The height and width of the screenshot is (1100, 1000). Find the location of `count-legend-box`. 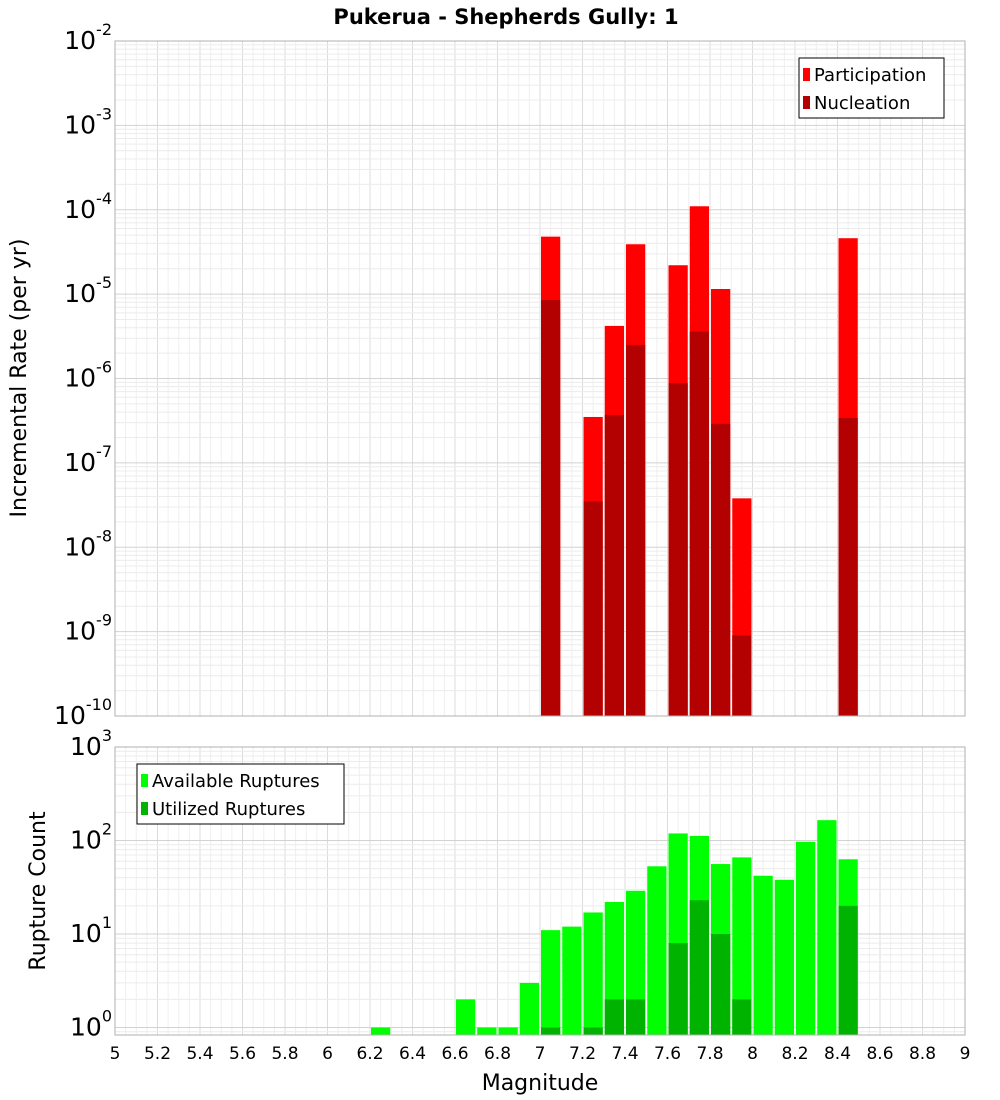

count-legend-box is located at coordinates (240, 794).